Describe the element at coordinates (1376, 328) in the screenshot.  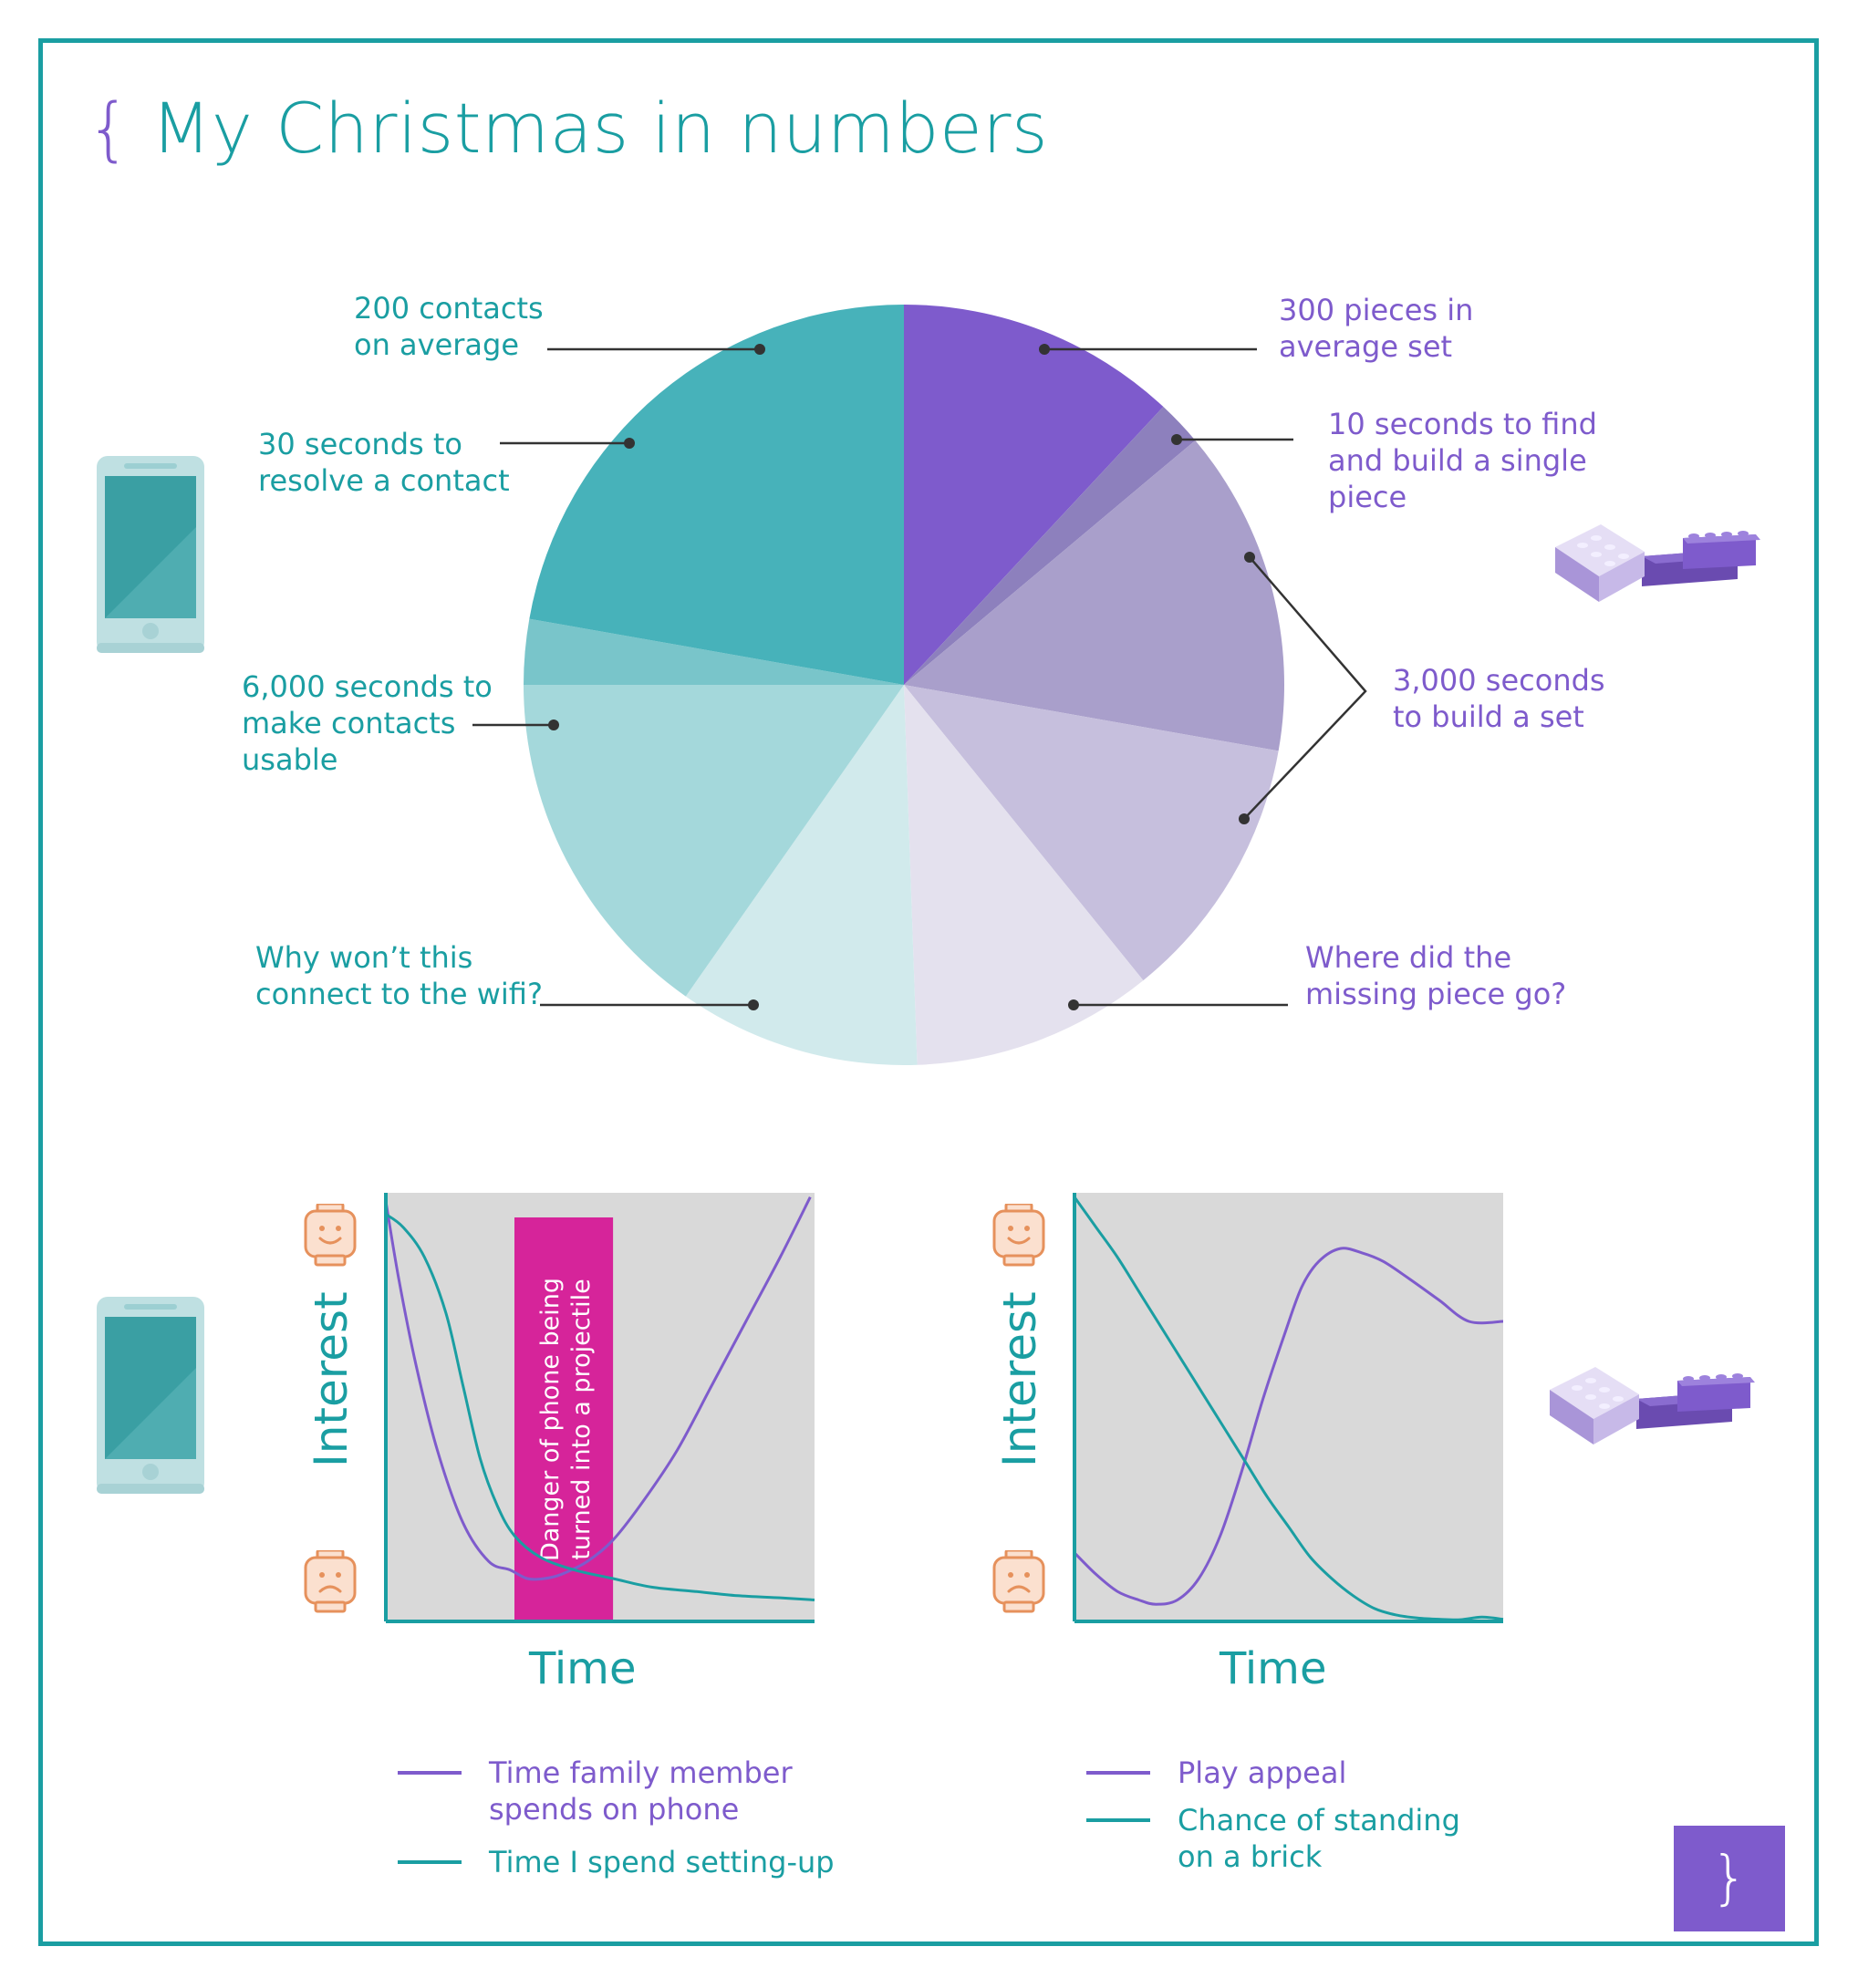
I see `label-pieces: 300 pieces in average set` at that location.